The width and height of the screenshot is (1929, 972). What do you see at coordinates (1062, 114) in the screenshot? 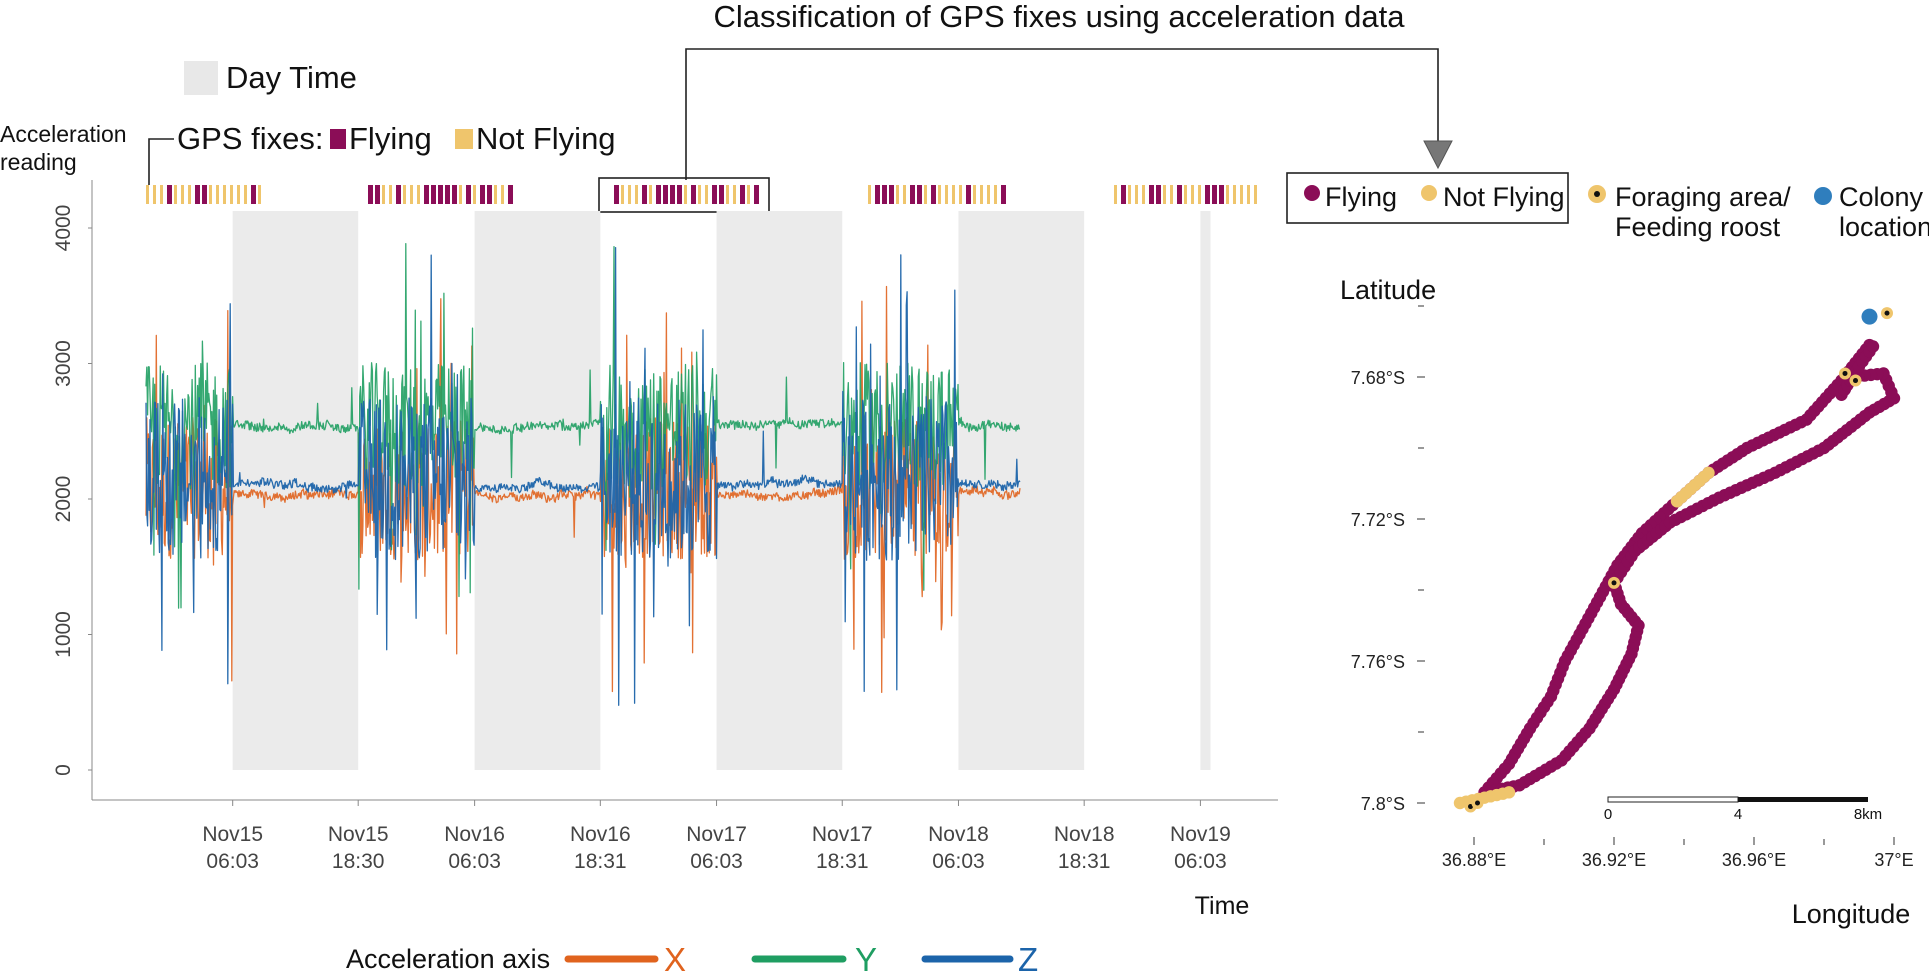
I see `title-connector-line` at bounding box center [1062, 114].